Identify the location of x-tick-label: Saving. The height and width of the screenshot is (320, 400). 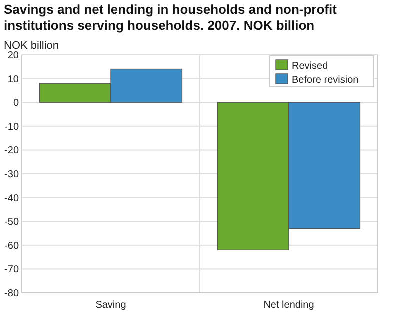
(111, 305).